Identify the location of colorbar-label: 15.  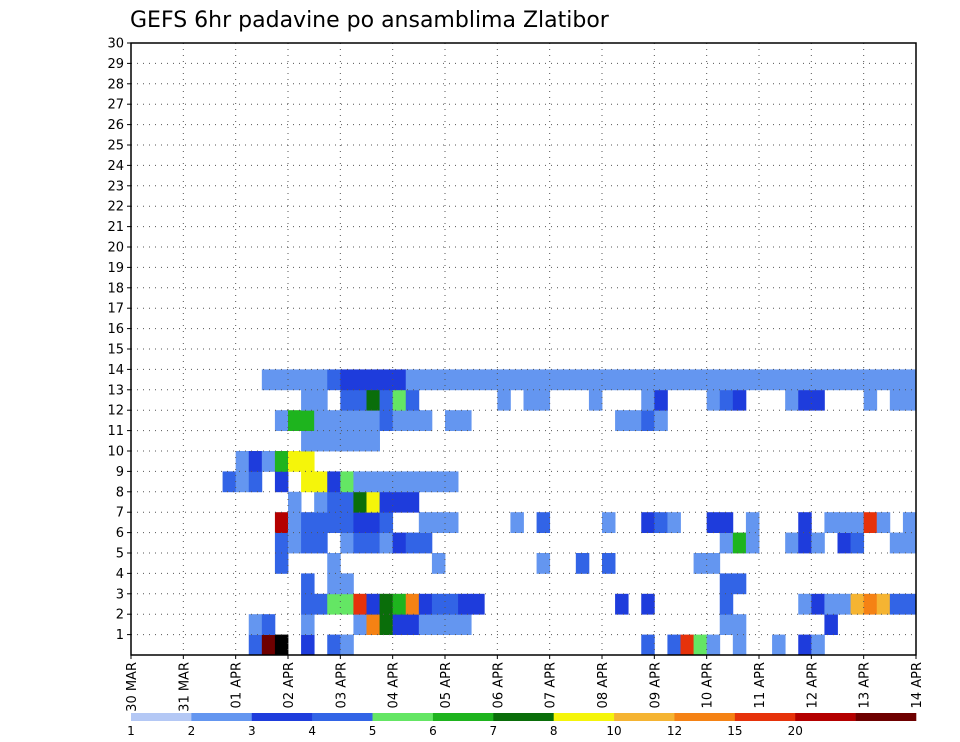
(734, 731).